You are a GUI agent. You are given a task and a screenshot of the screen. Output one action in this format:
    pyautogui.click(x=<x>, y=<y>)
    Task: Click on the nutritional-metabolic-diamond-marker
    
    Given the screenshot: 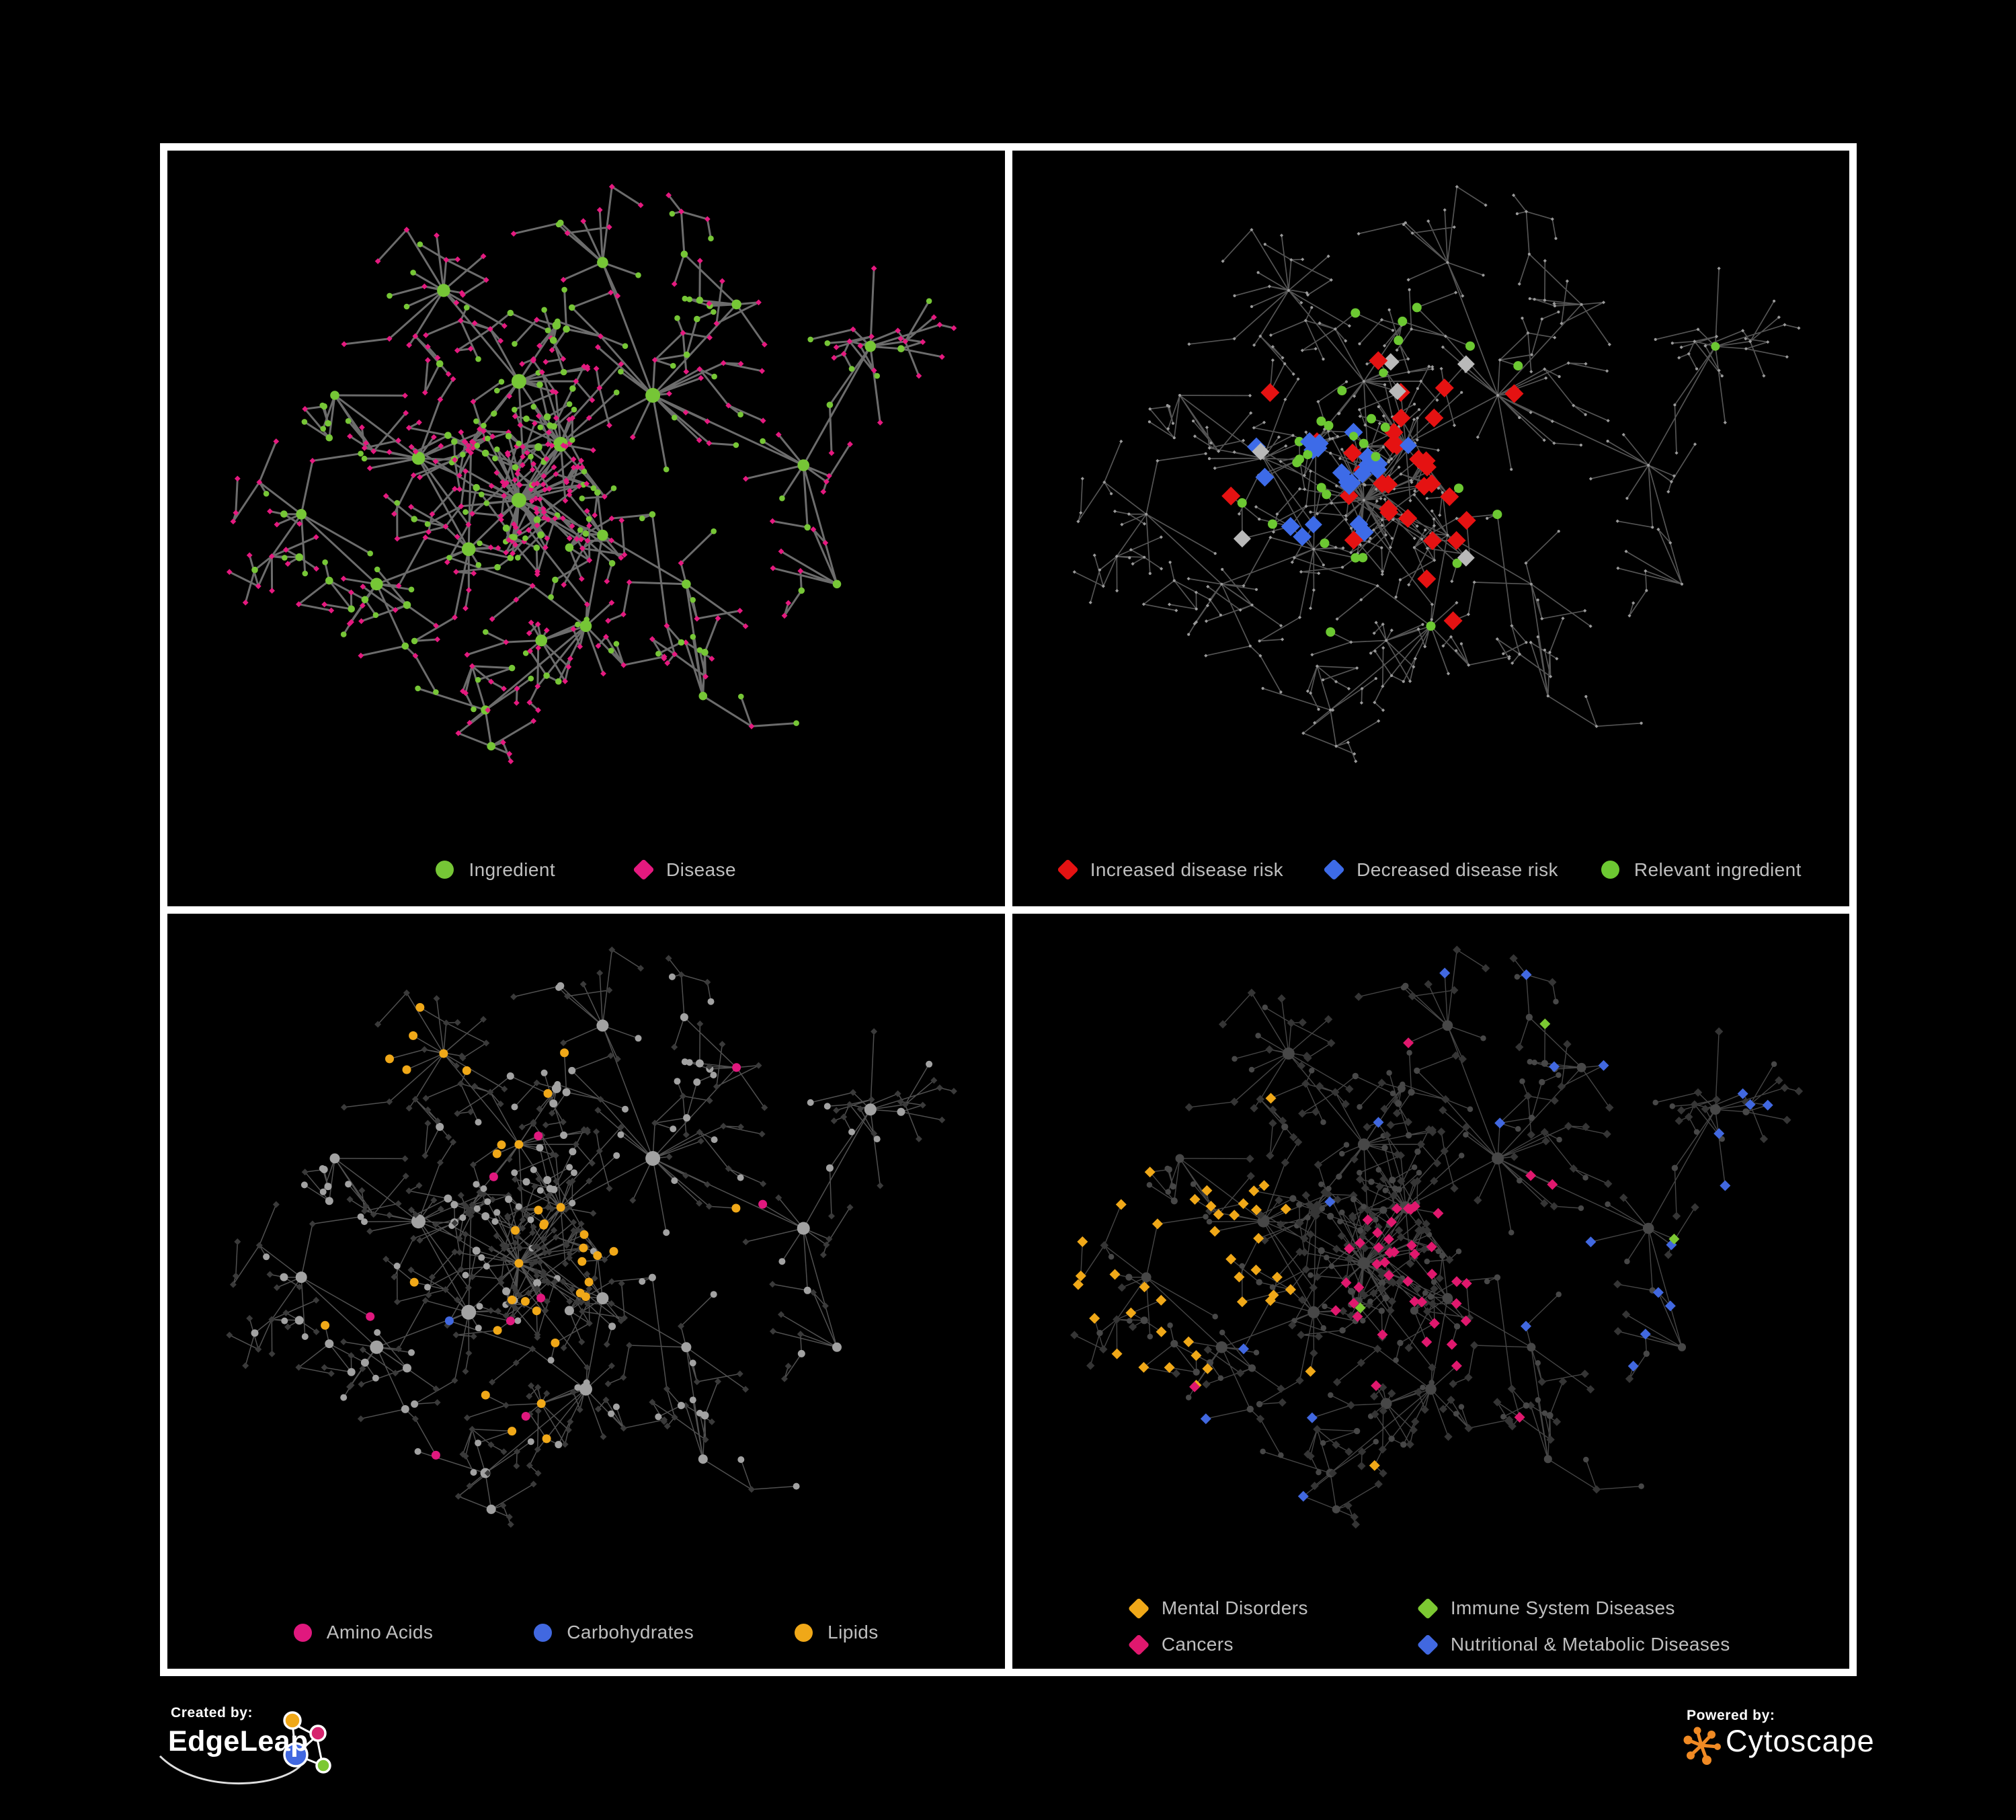 What is the action you would take?
    pyautogui.click(x=1428, y=1644)
    